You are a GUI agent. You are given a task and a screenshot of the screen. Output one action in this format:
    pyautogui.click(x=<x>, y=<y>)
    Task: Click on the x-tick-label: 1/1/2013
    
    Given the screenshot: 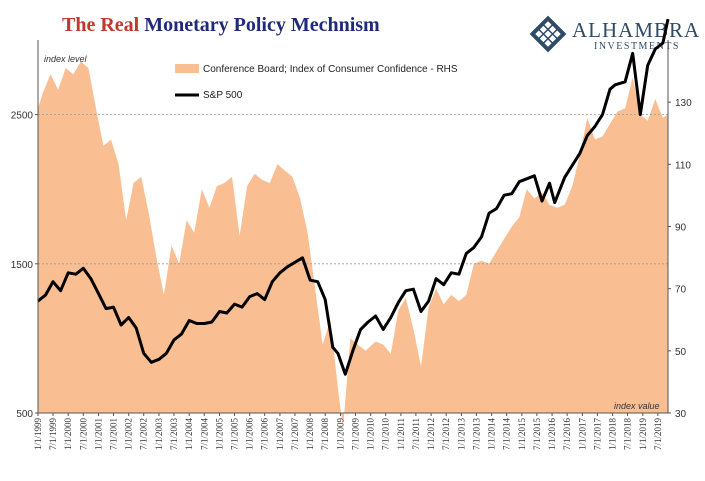 What is the action you would take?
    pyautogui.click(x=461, y=434)
    